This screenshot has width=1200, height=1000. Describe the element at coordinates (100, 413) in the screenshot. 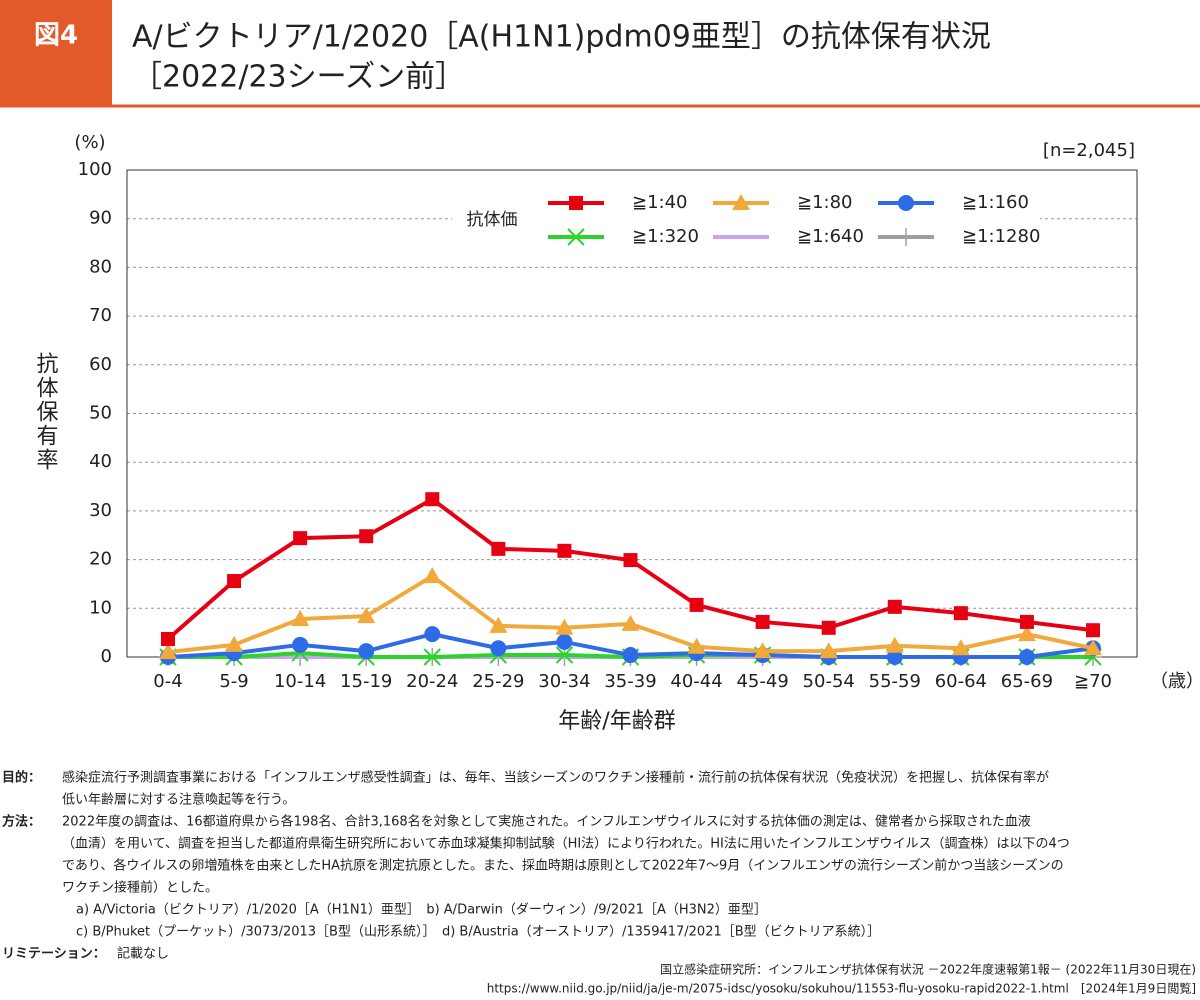

I see `y-tick-label: 50` at that location.